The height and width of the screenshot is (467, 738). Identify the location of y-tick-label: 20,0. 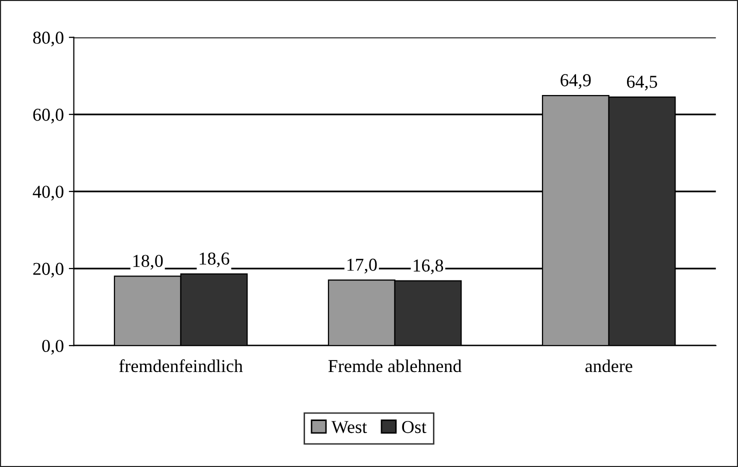
(48, 270).